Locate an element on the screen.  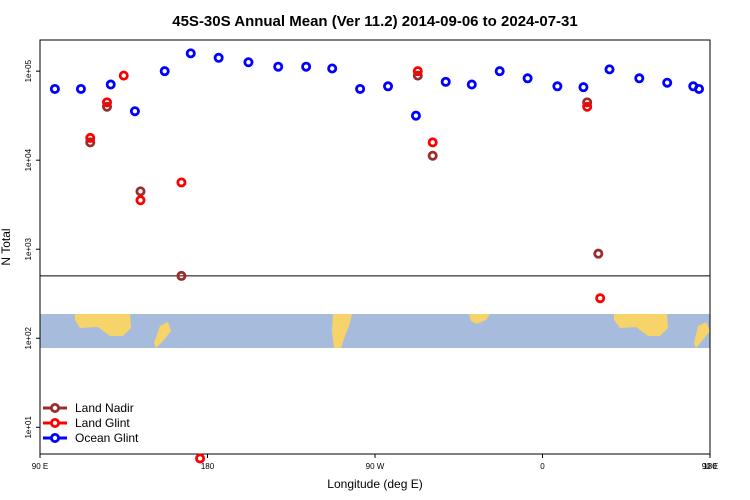
legend-marker-land-glint is located at coordinates (55, 422).